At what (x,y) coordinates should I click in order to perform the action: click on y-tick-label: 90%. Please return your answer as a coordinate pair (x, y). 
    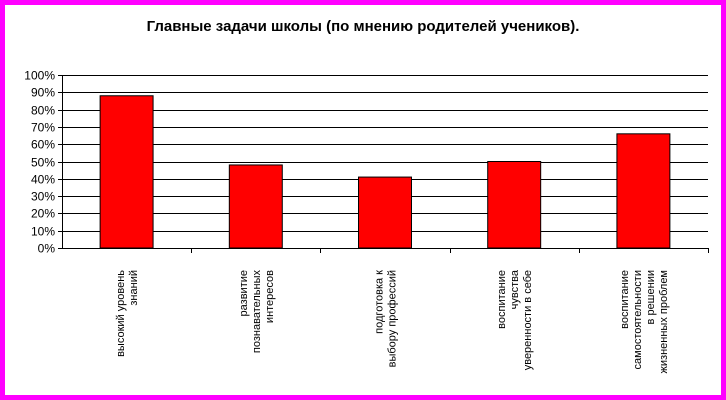
    Looking at the image, I should click on (43, 93).